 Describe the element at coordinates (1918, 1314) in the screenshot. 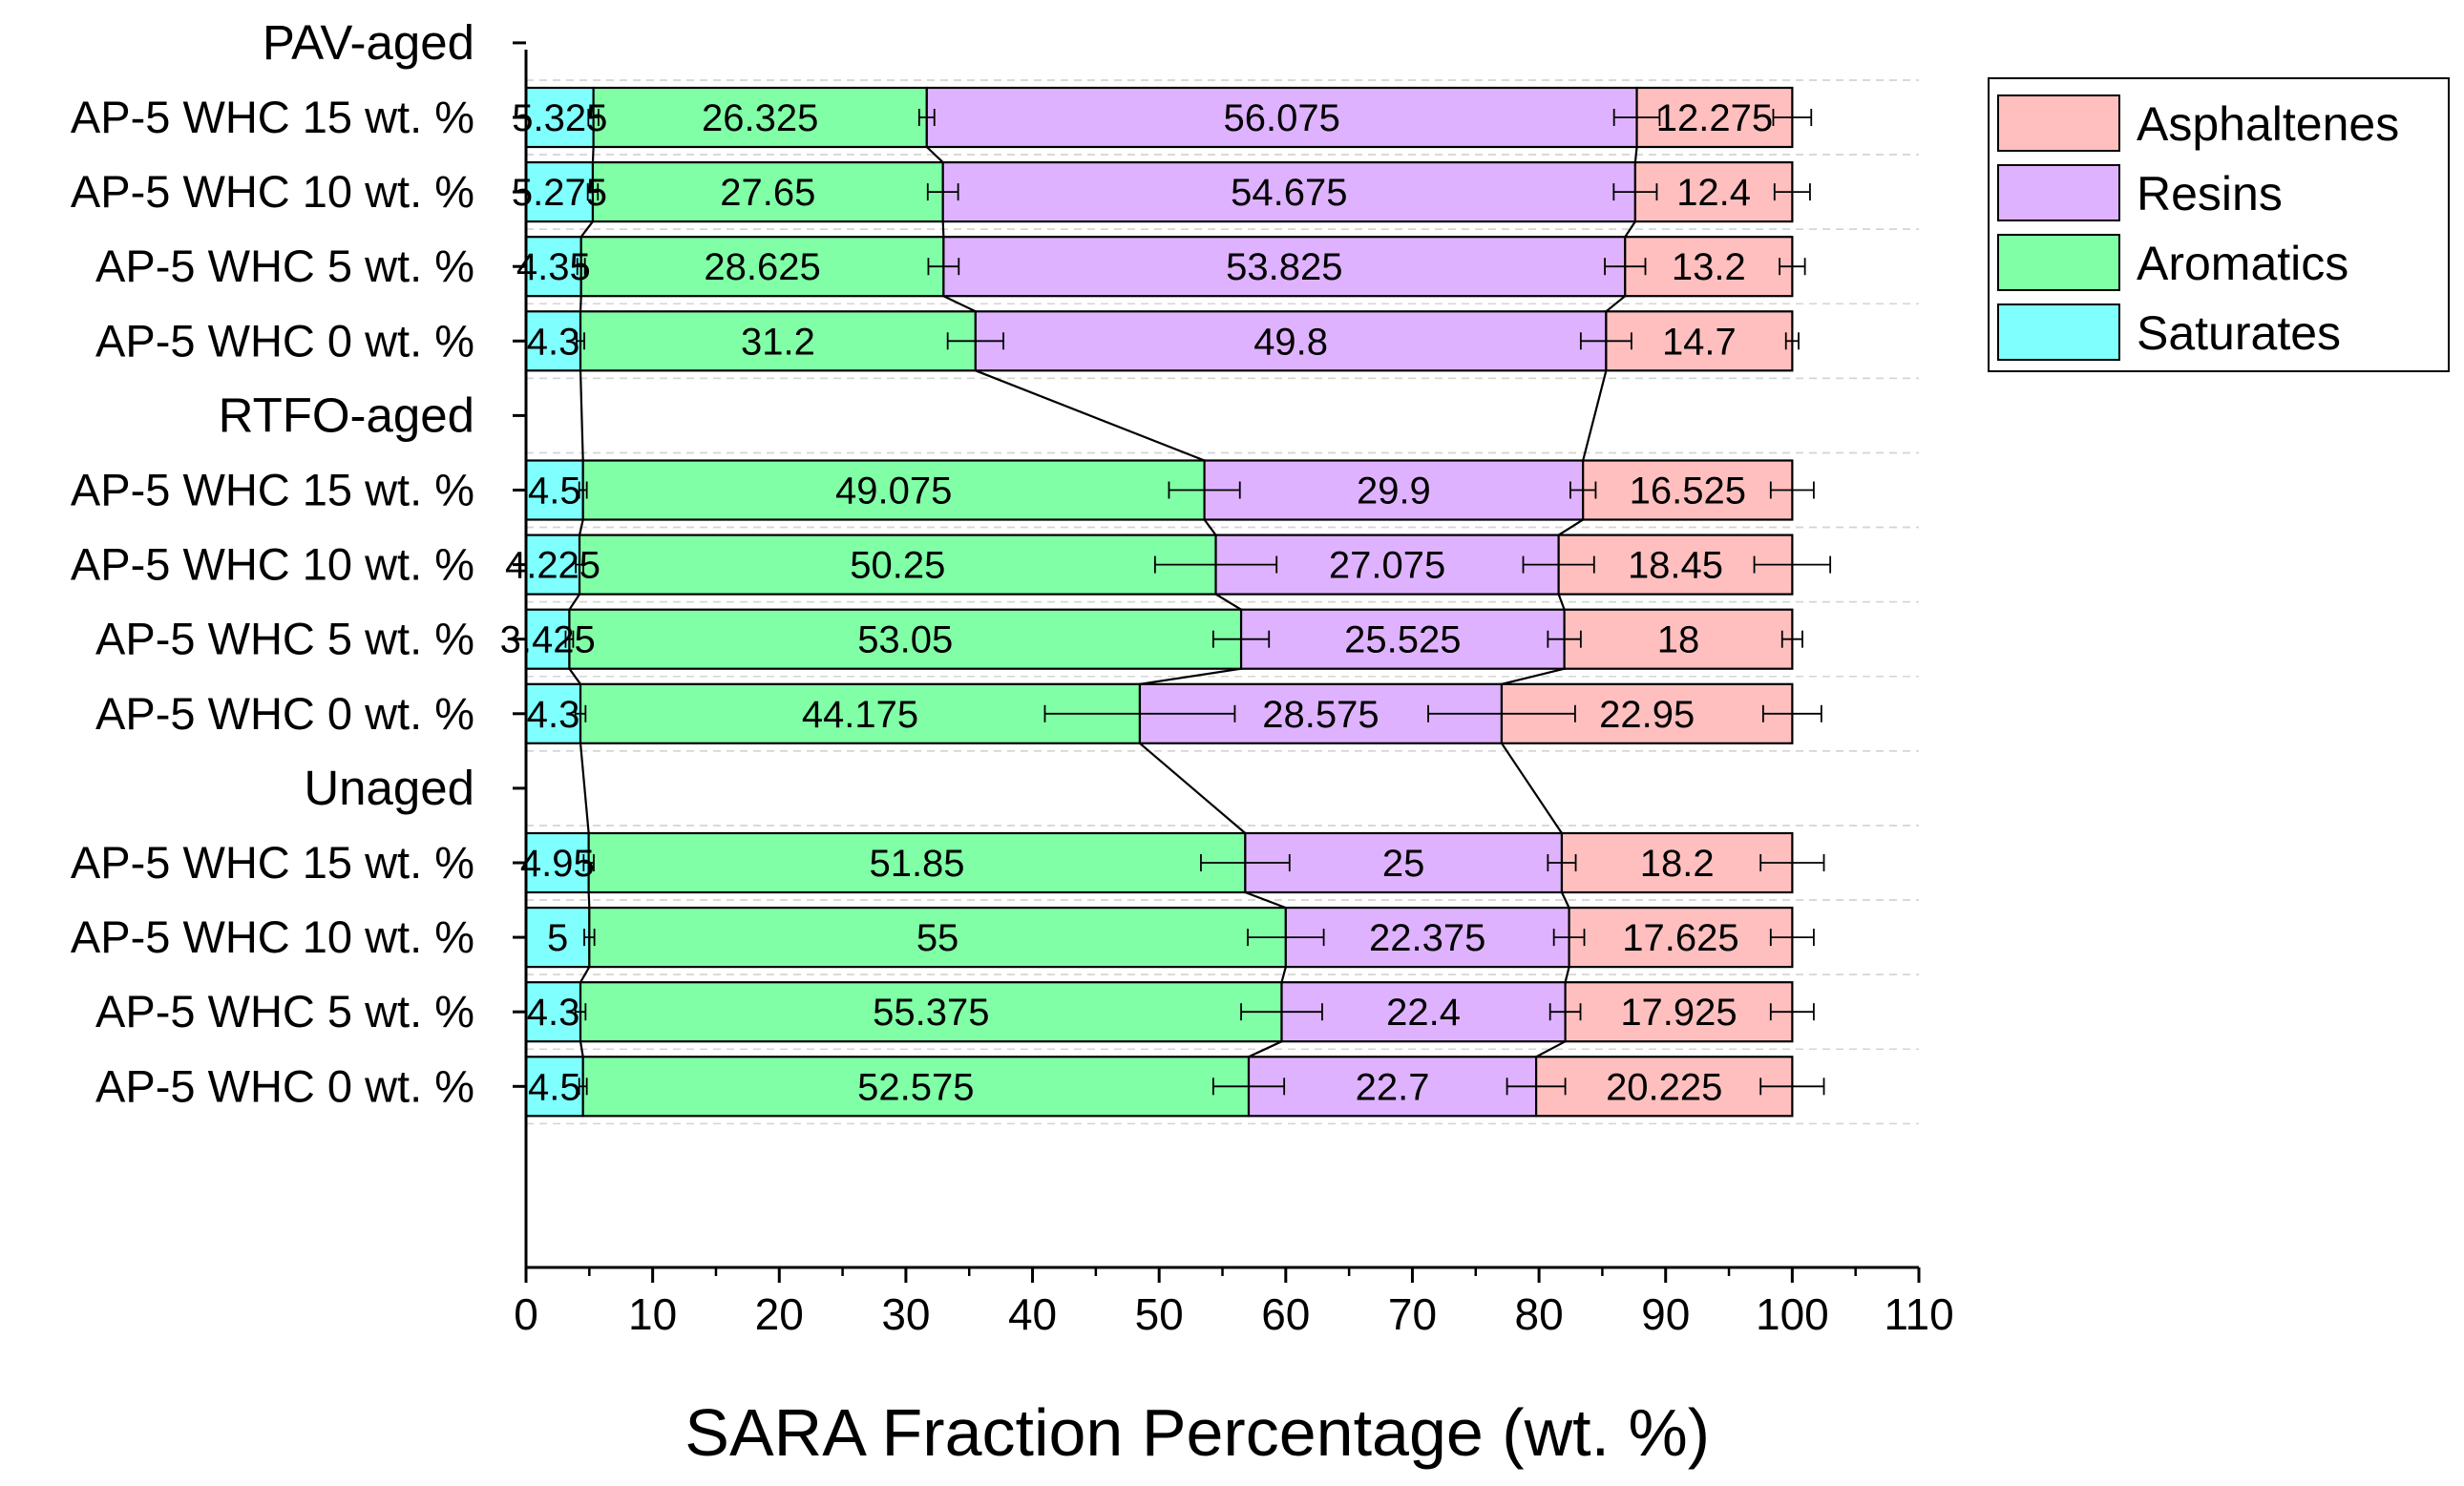

I see `x-tick-label: 110` at that location.